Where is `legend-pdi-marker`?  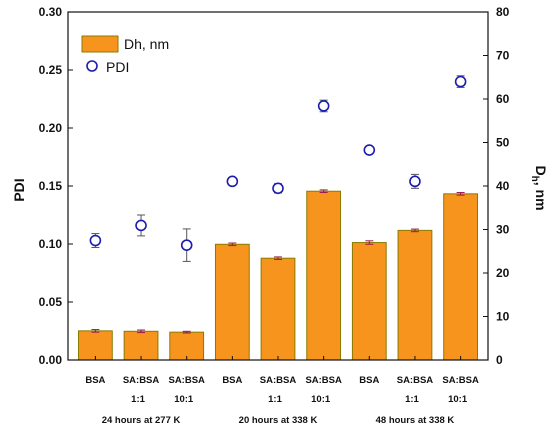 legend-pdi-marker is located at coordinates (92, 66).